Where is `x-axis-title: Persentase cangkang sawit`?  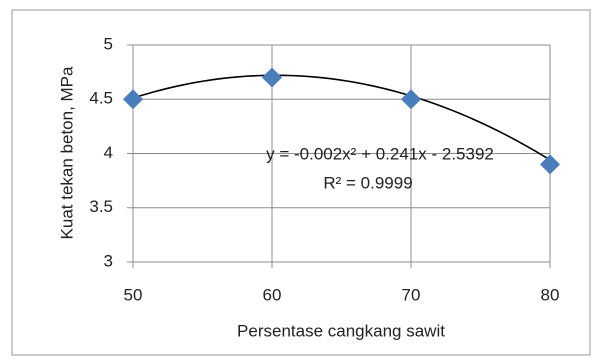
x-axis-title: Persentase cangkang sawit is located at coordinates (341, 330).